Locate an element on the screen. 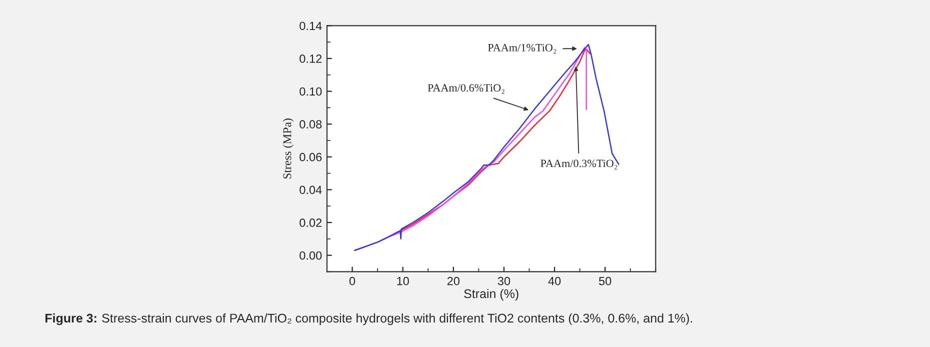 This screenshot has width=930, height=347. x-tick-label: 10 is located at coordinates (403, 281).